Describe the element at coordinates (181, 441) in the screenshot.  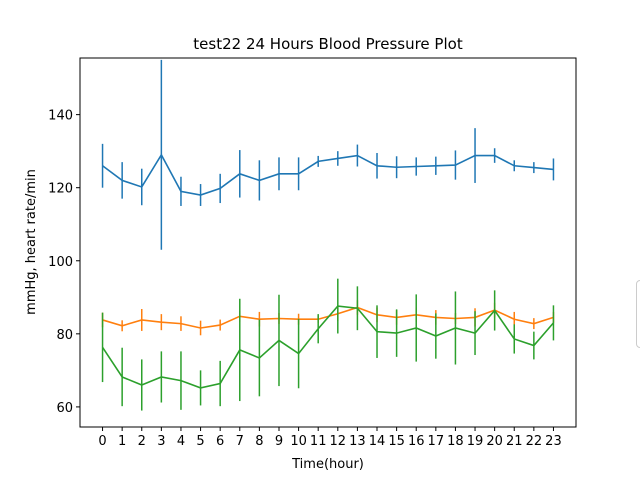
I see `x-tick-label: 4` at that location.